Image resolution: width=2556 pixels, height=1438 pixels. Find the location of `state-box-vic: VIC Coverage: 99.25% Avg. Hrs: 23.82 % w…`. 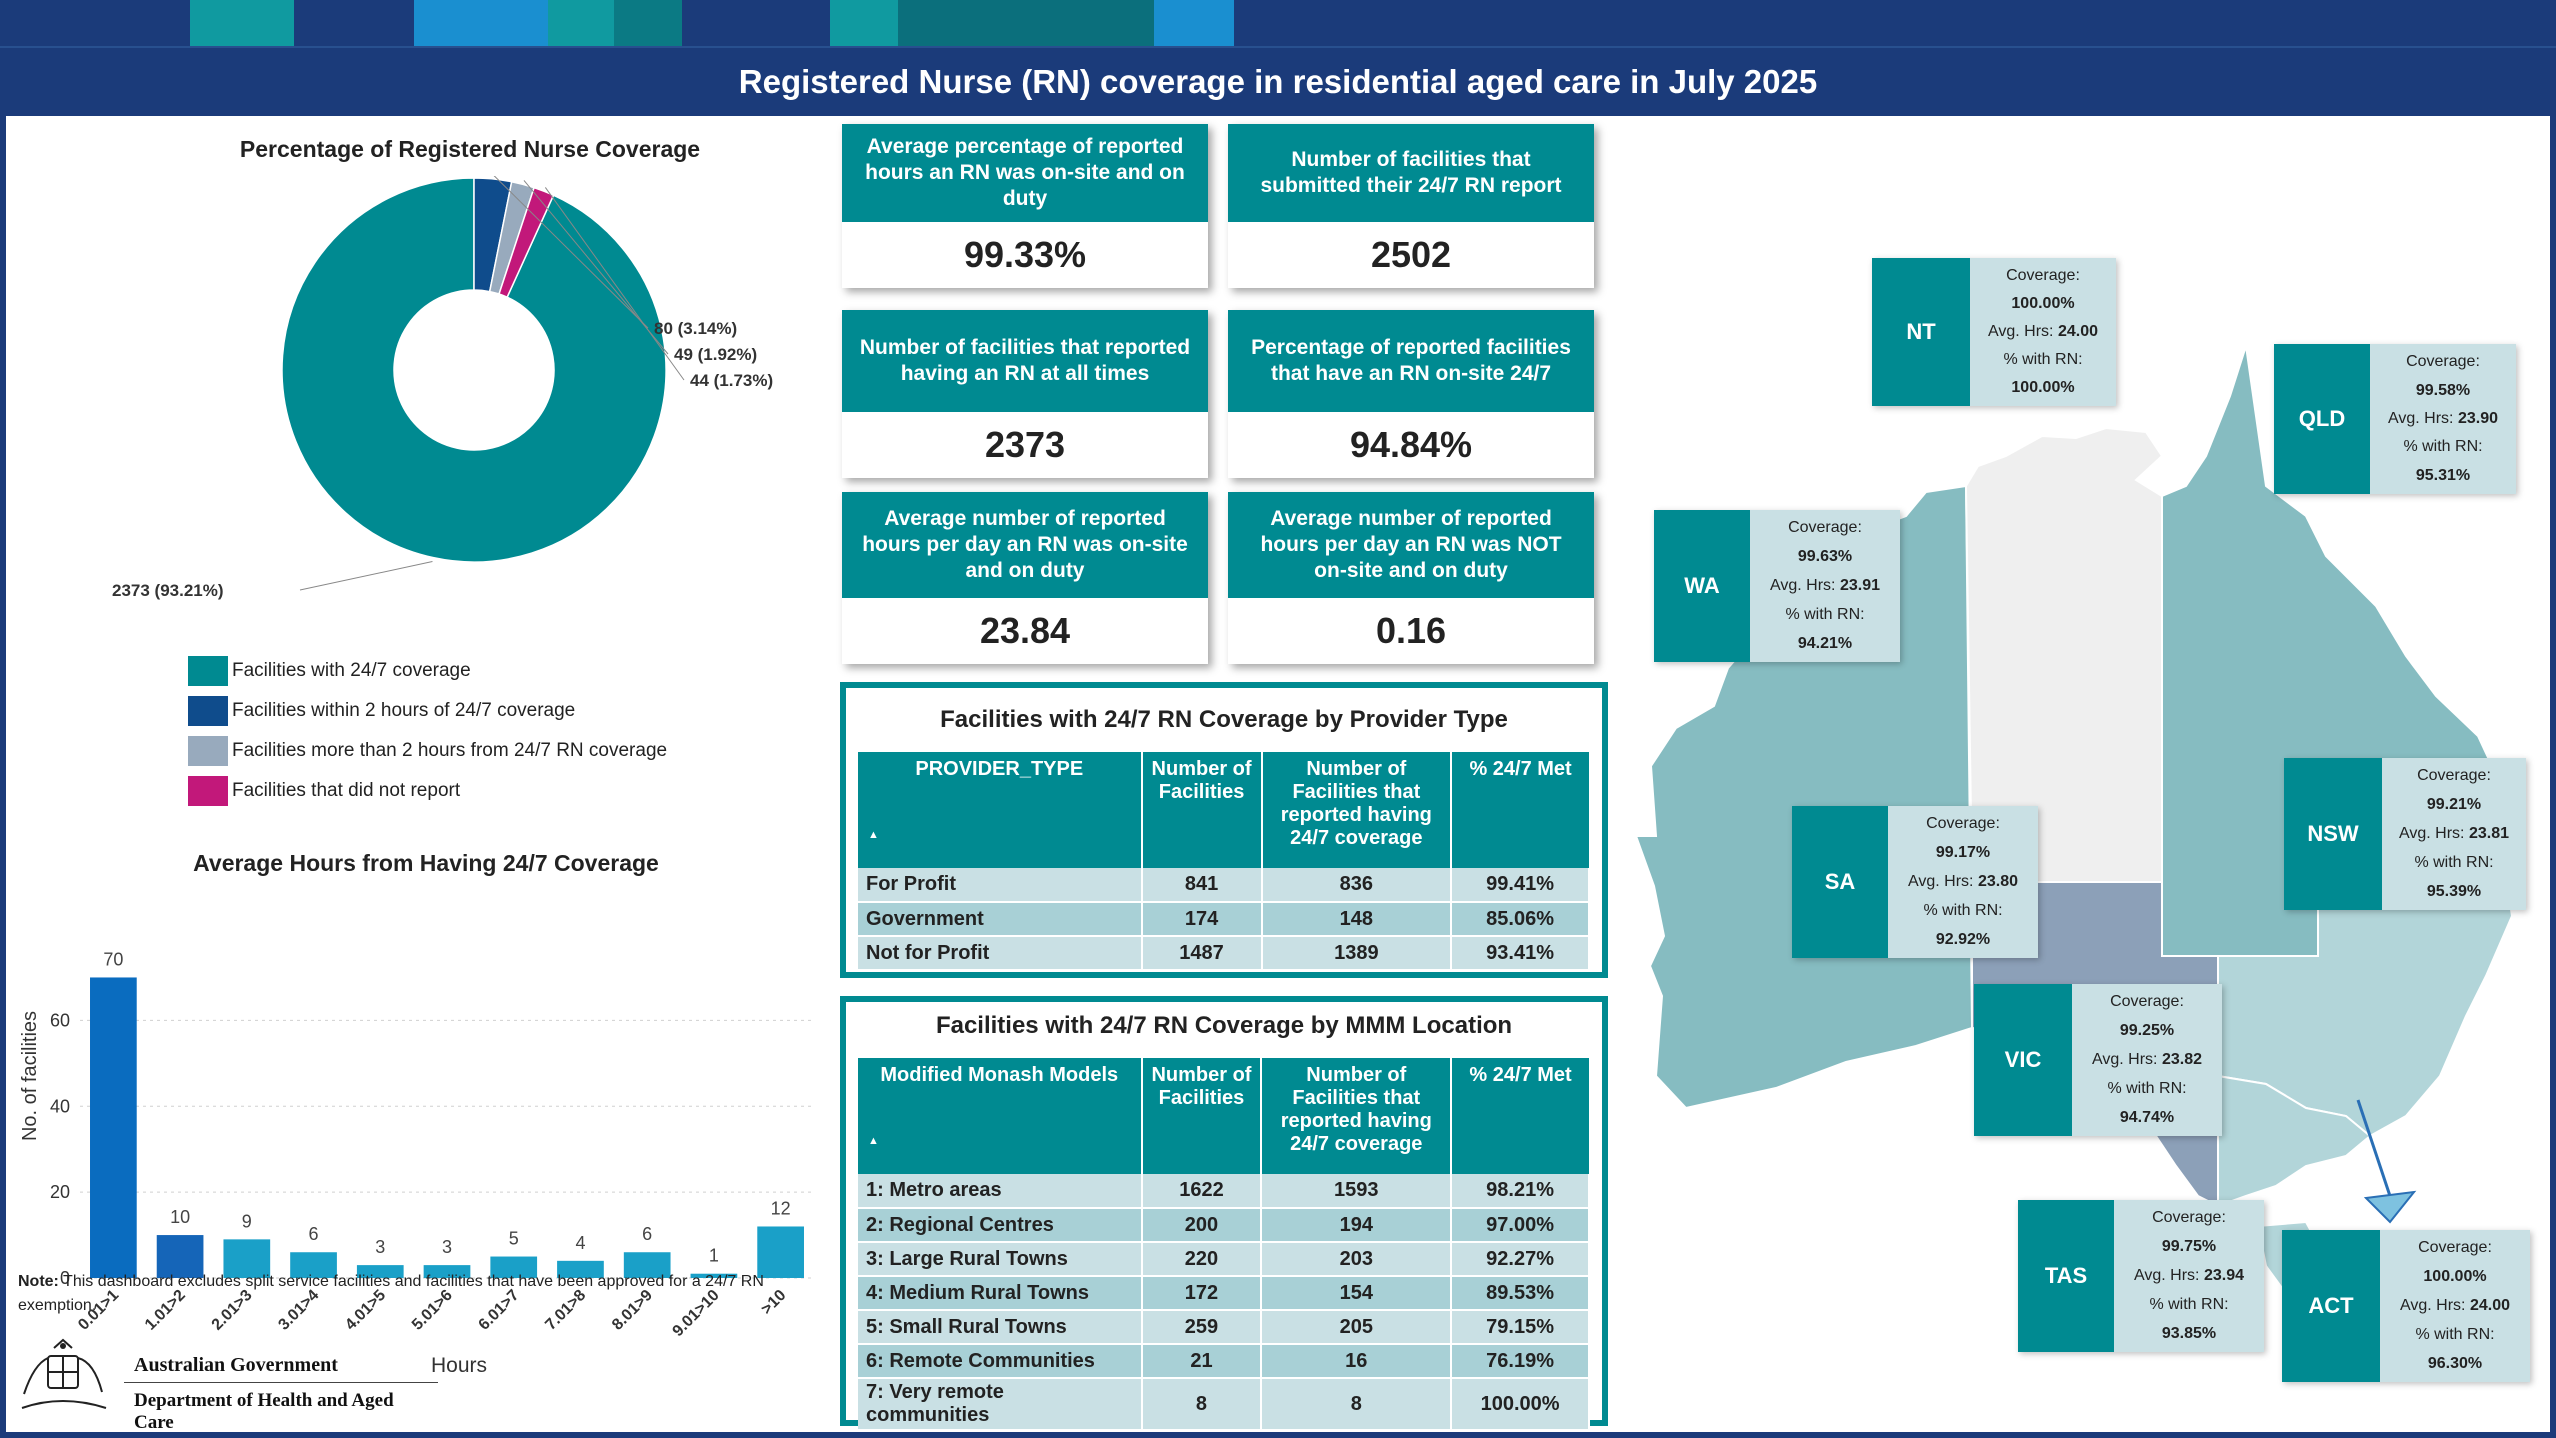

state-box-vic: VIC Coverage: 99.25% Avg. Hrs: 23.82 % w… is located at coordinates (2098, 1060).